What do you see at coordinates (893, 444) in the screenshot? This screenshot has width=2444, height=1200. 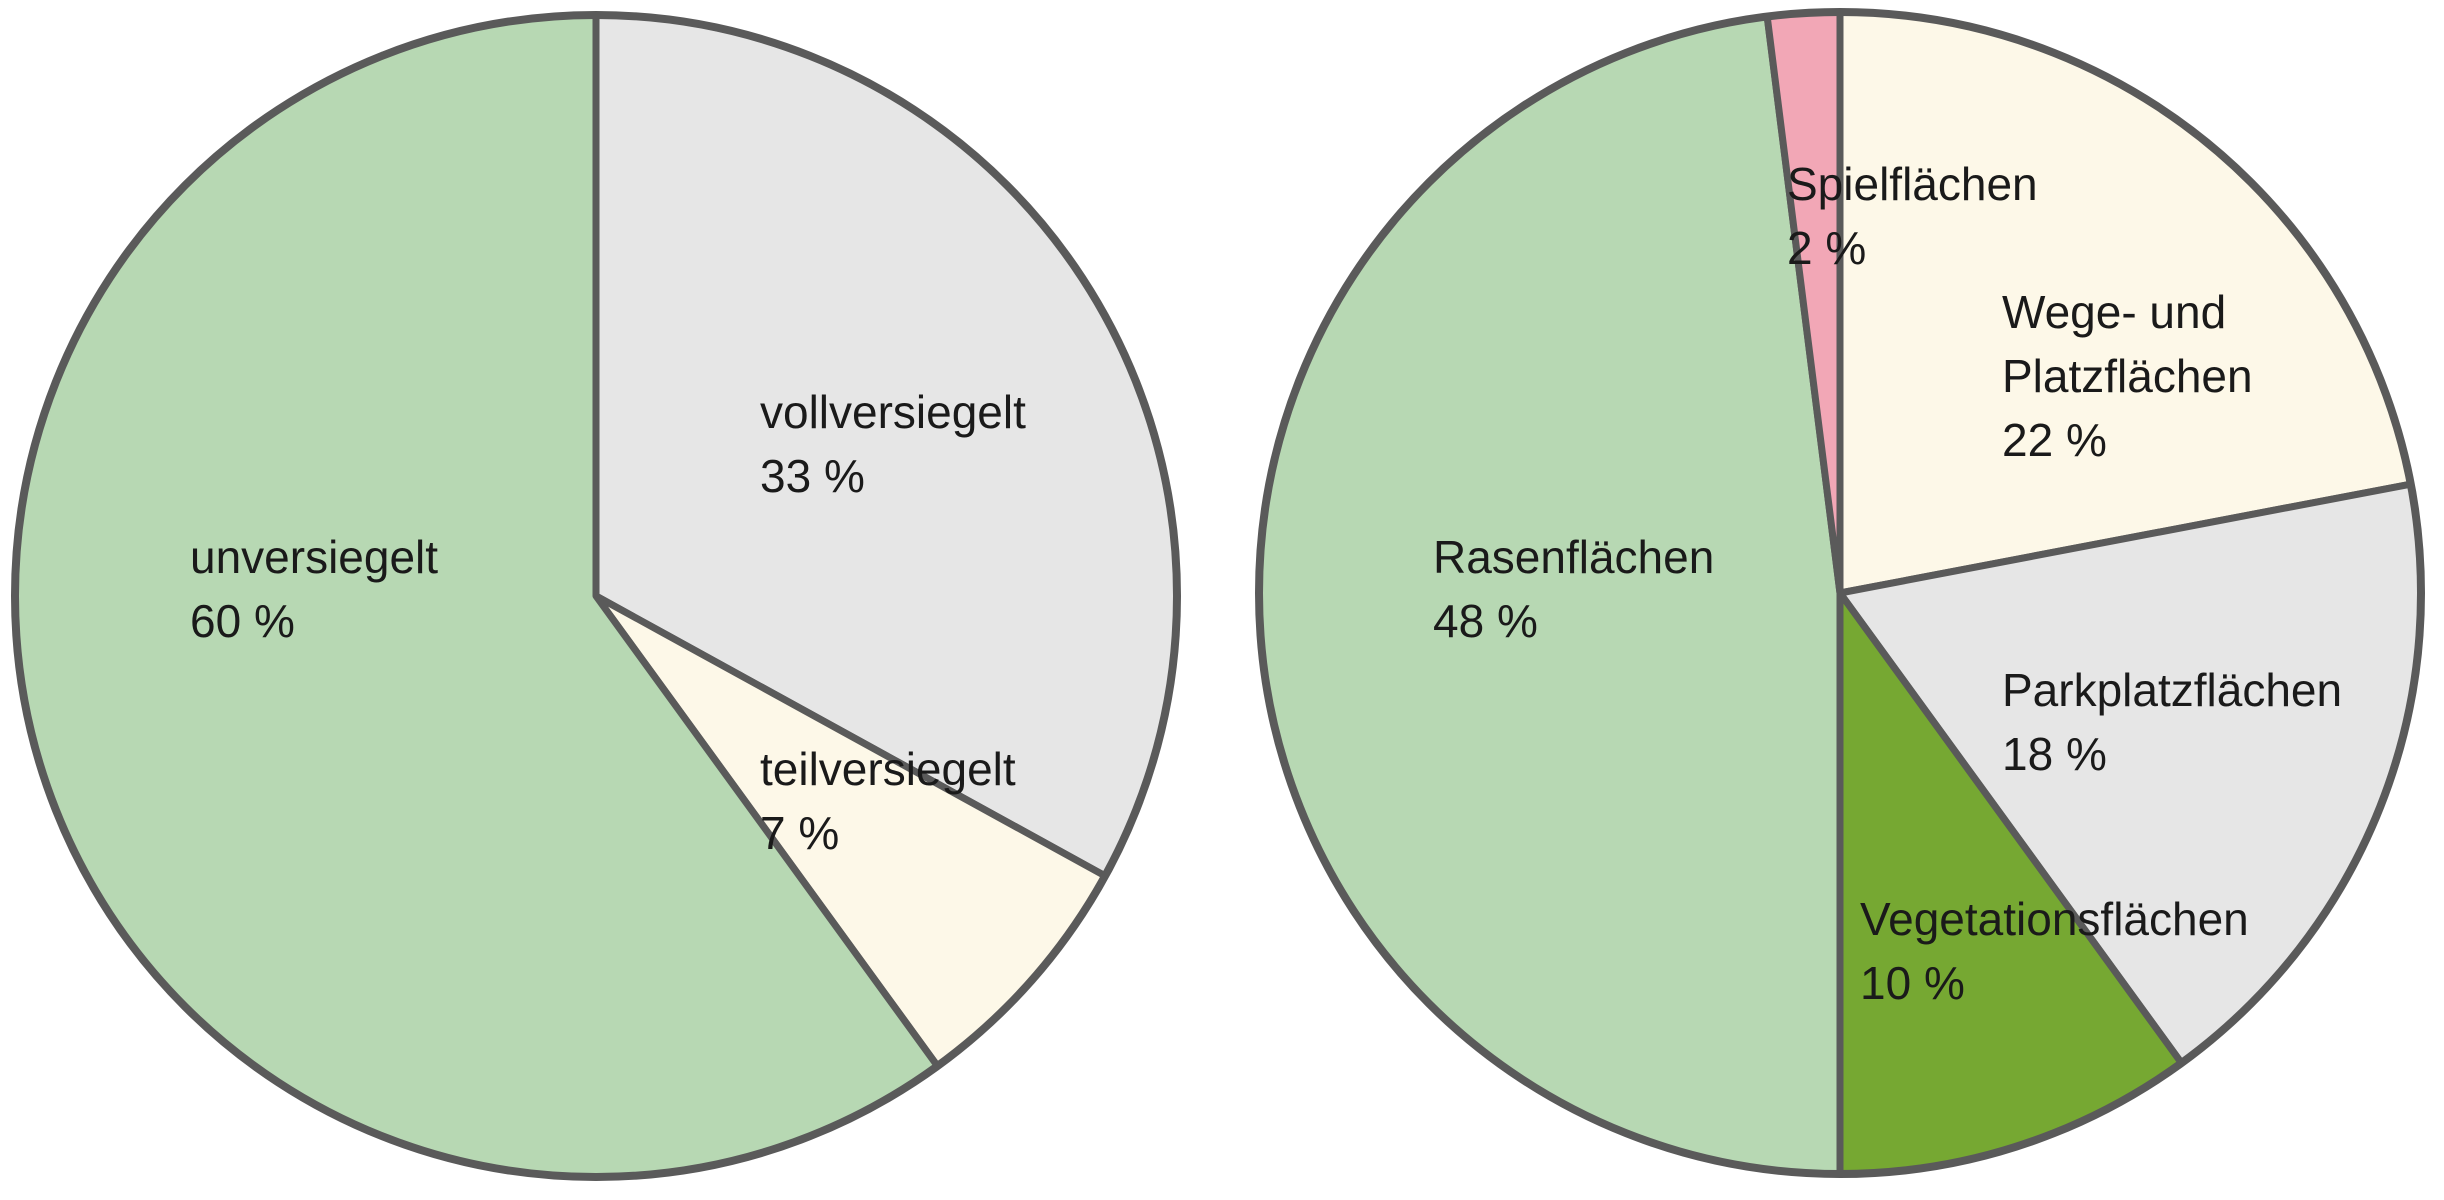 I see `slice-label-vollversiegelt: vollversiegelt 33 %` at bounding box center [893, 444].